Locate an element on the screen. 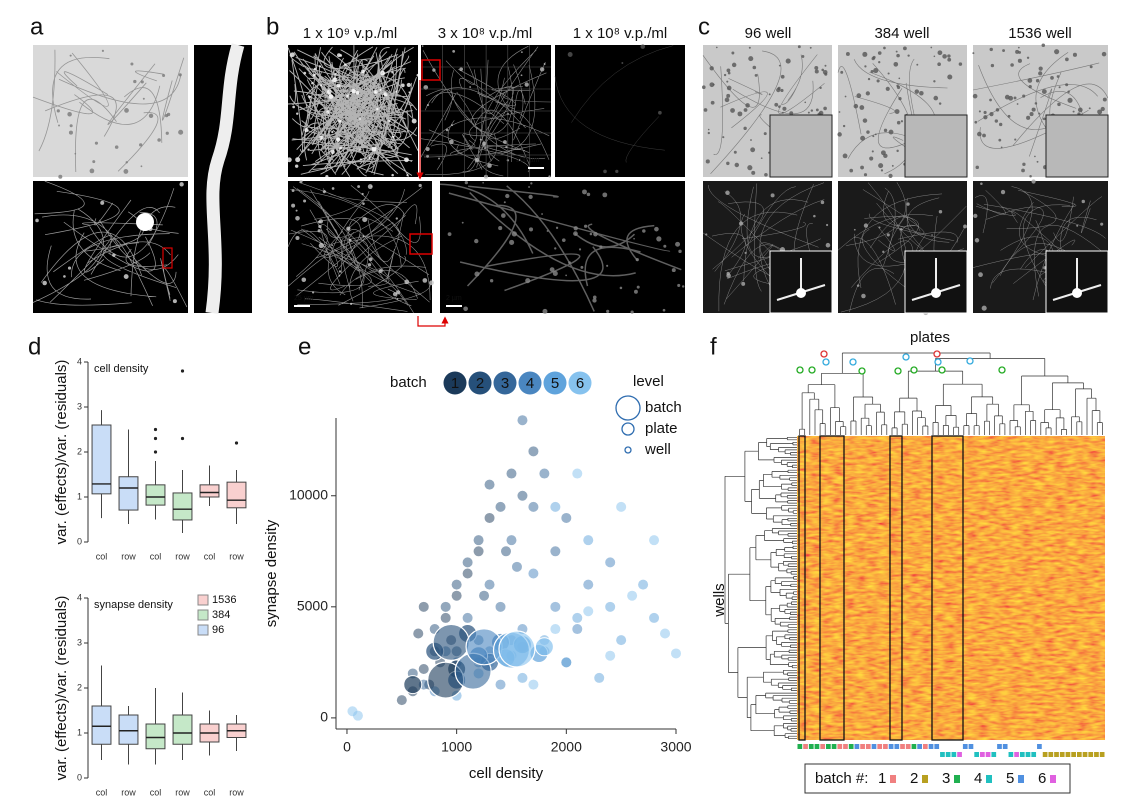 The height and width of the screenshot is (807, 1138). roi is located at coordinates (167, 258).